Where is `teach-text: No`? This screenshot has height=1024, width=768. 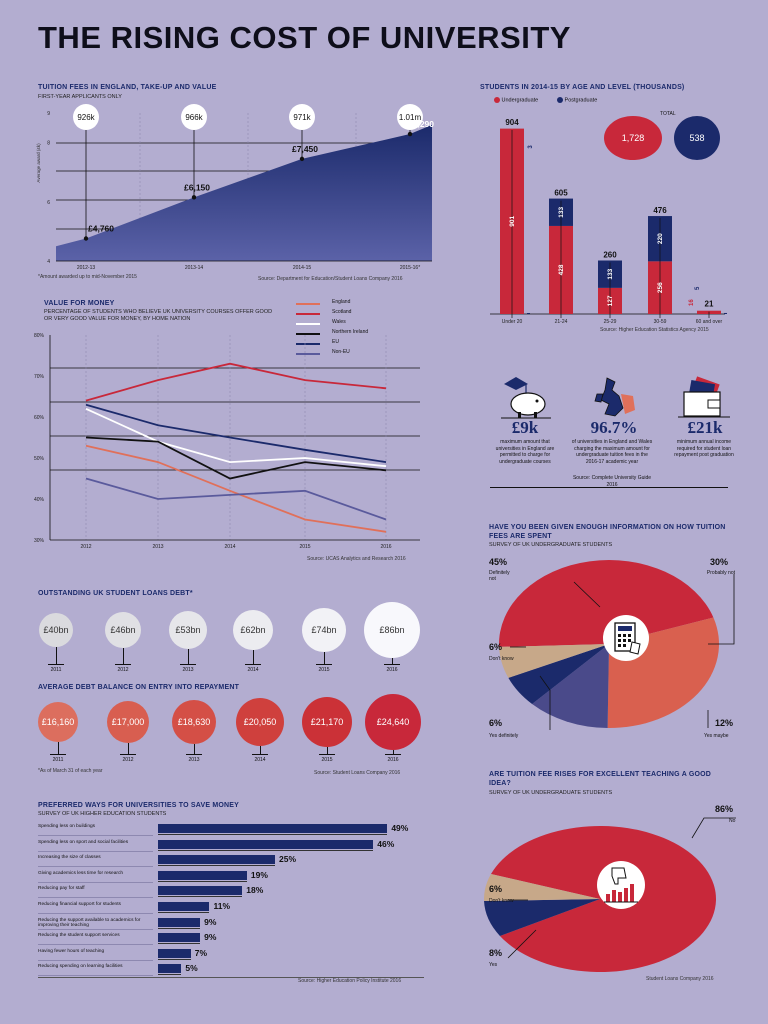
teach-text: No is located at coordinates (732, 821).